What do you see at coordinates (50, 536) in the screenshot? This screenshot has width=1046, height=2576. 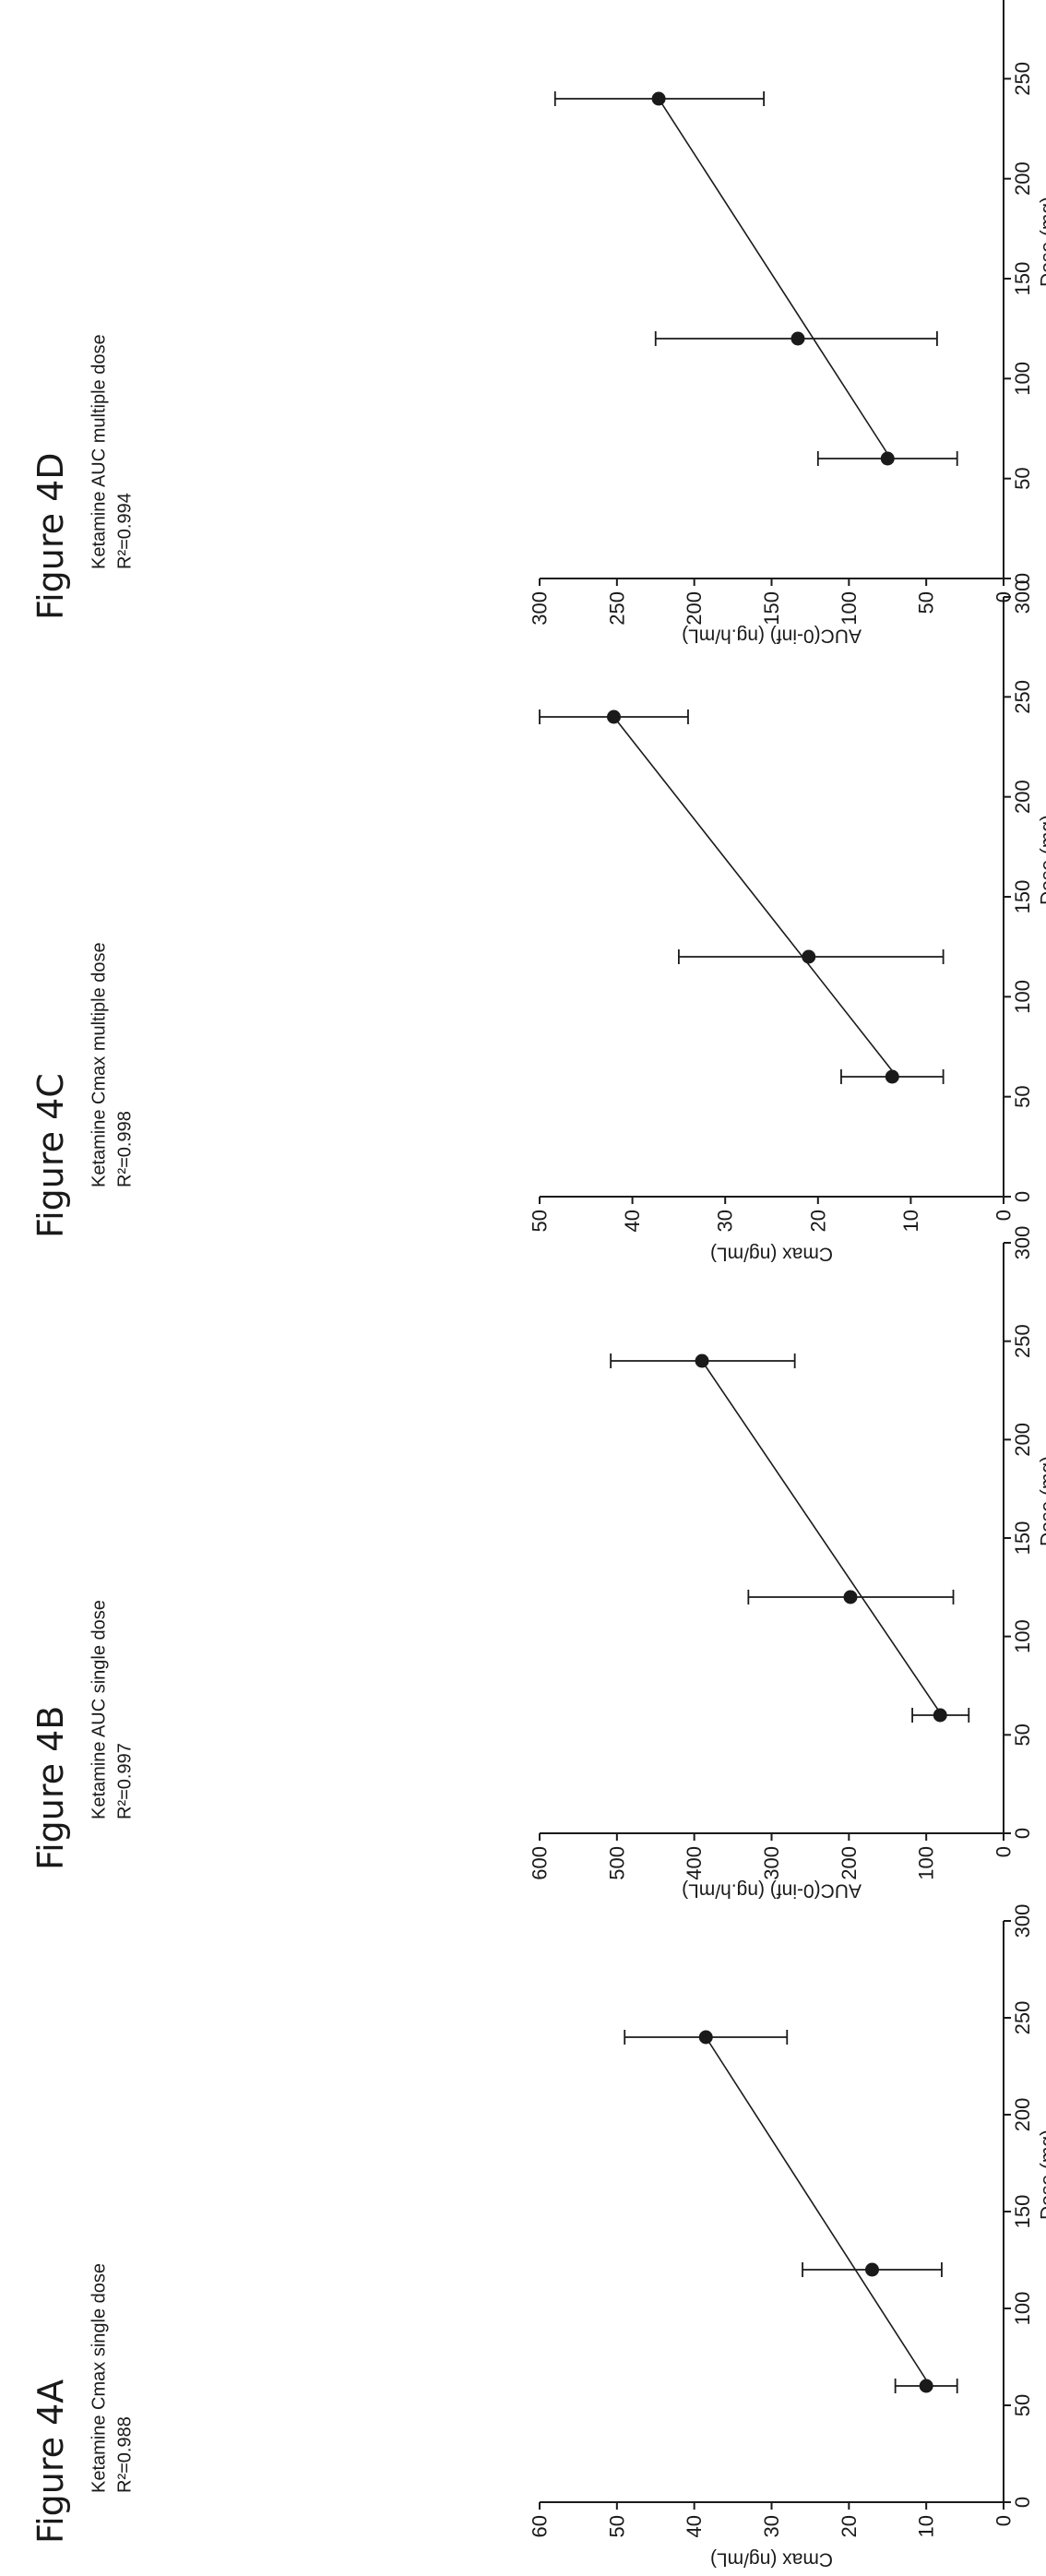 I see `chart-title: Figure 4D` at bounding box center [50, 536].